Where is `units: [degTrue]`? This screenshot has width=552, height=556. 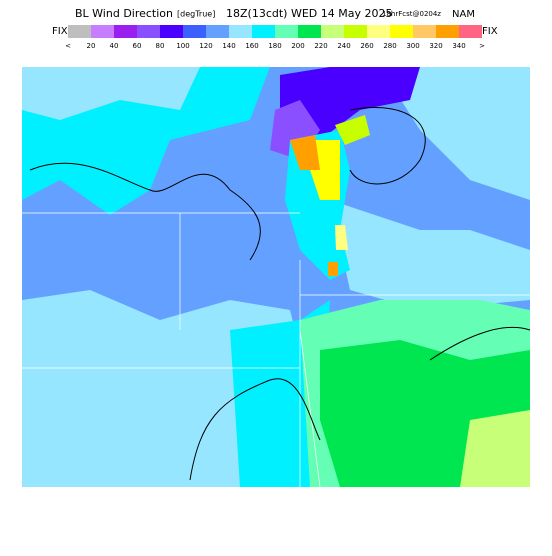 units: [degTrue] is located at coordinates (196, 14).